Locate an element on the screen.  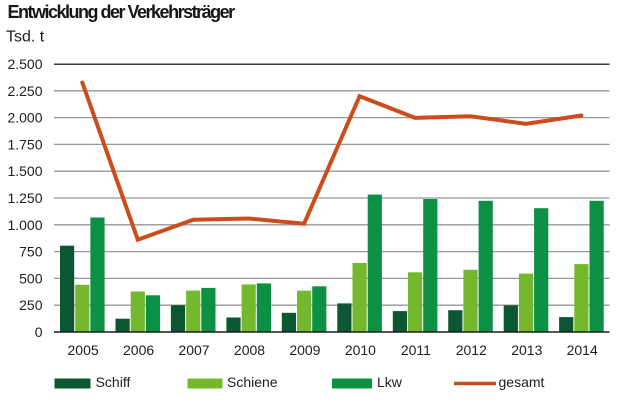
svg-text: Schiff is located at coordinates (113, 382).